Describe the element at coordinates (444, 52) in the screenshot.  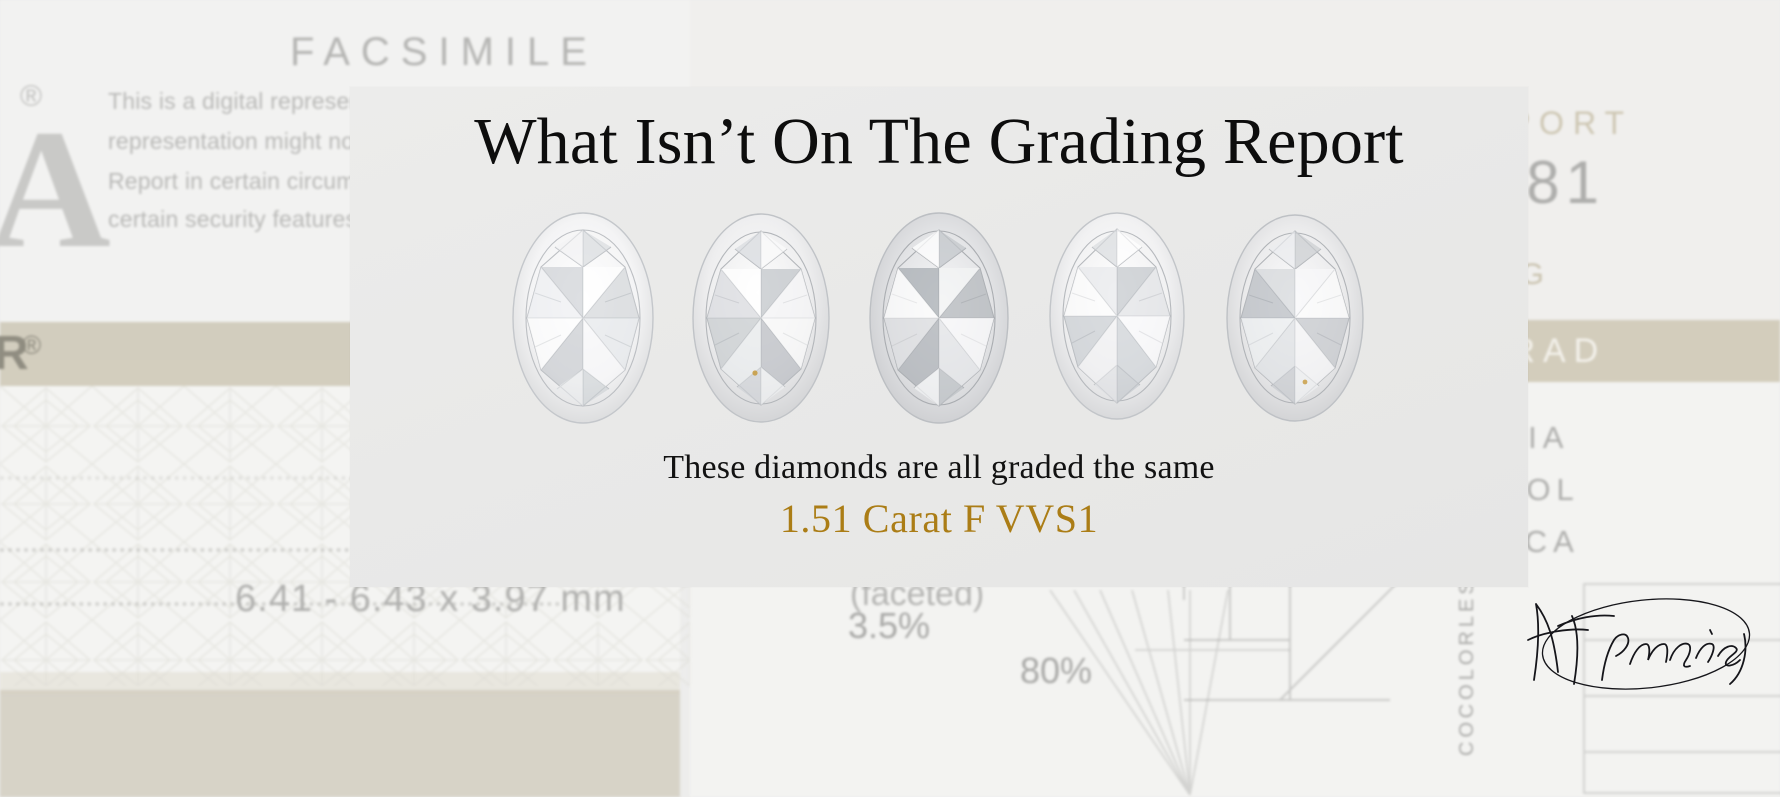
I see `facsimile-label: FACSIMILE` at that location.